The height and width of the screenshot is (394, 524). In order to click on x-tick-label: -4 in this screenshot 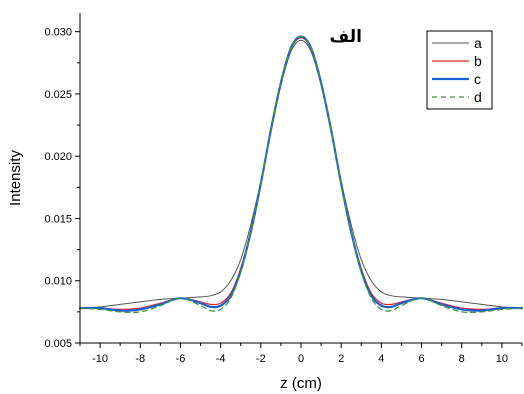, I will do `click(221, 359)`.